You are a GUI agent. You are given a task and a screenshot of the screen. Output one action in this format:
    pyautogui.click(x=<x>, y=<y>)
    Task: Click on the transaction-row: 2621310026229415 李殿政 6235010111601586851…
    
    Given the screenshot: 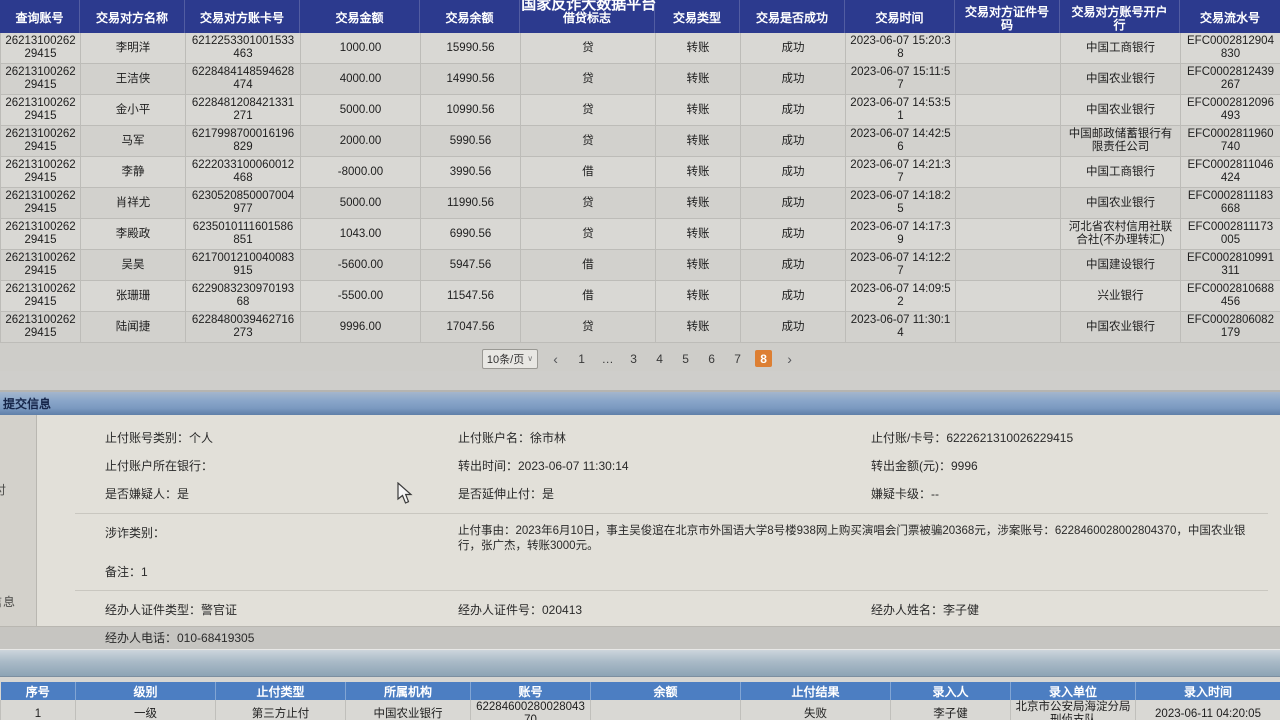 What is the action you would take?
    pyautogui.click(x=640, y=234)
    